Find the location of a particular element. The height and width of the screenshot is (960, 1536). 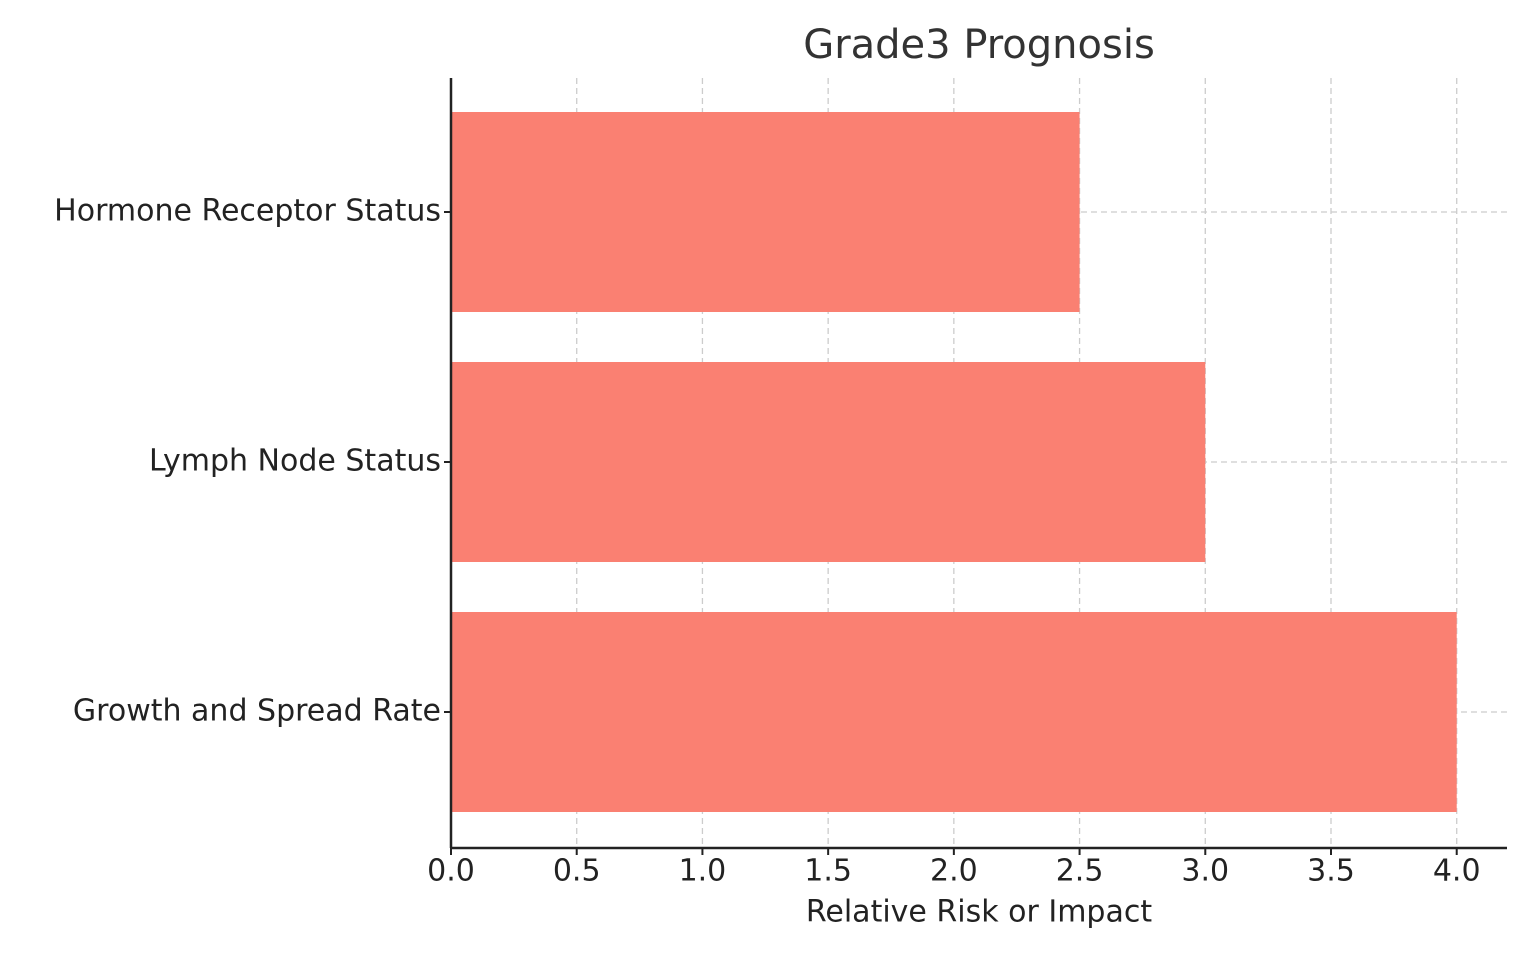

x-tick-label: 1.0 is located at coordinates (703, 871).